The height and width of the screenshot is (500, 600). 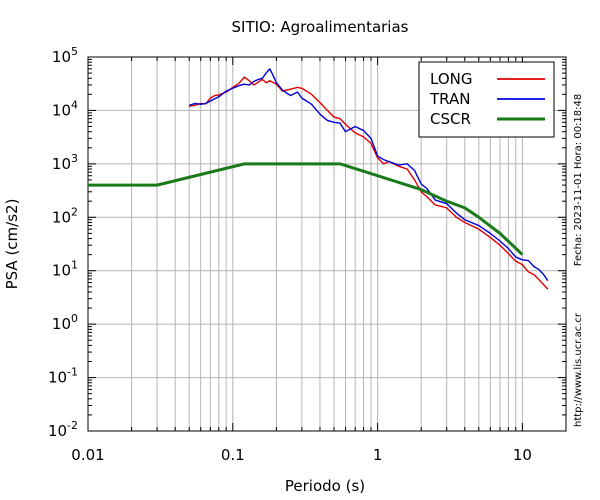 What do you see at coordinates (63, 242) in the screenshot?
I see `y-tick-labels: 10⁻² 10⁻¹ 10⁰ 10¹ 10² 10³ 10⁴ 10⁵` at bounding box center [63, 242].